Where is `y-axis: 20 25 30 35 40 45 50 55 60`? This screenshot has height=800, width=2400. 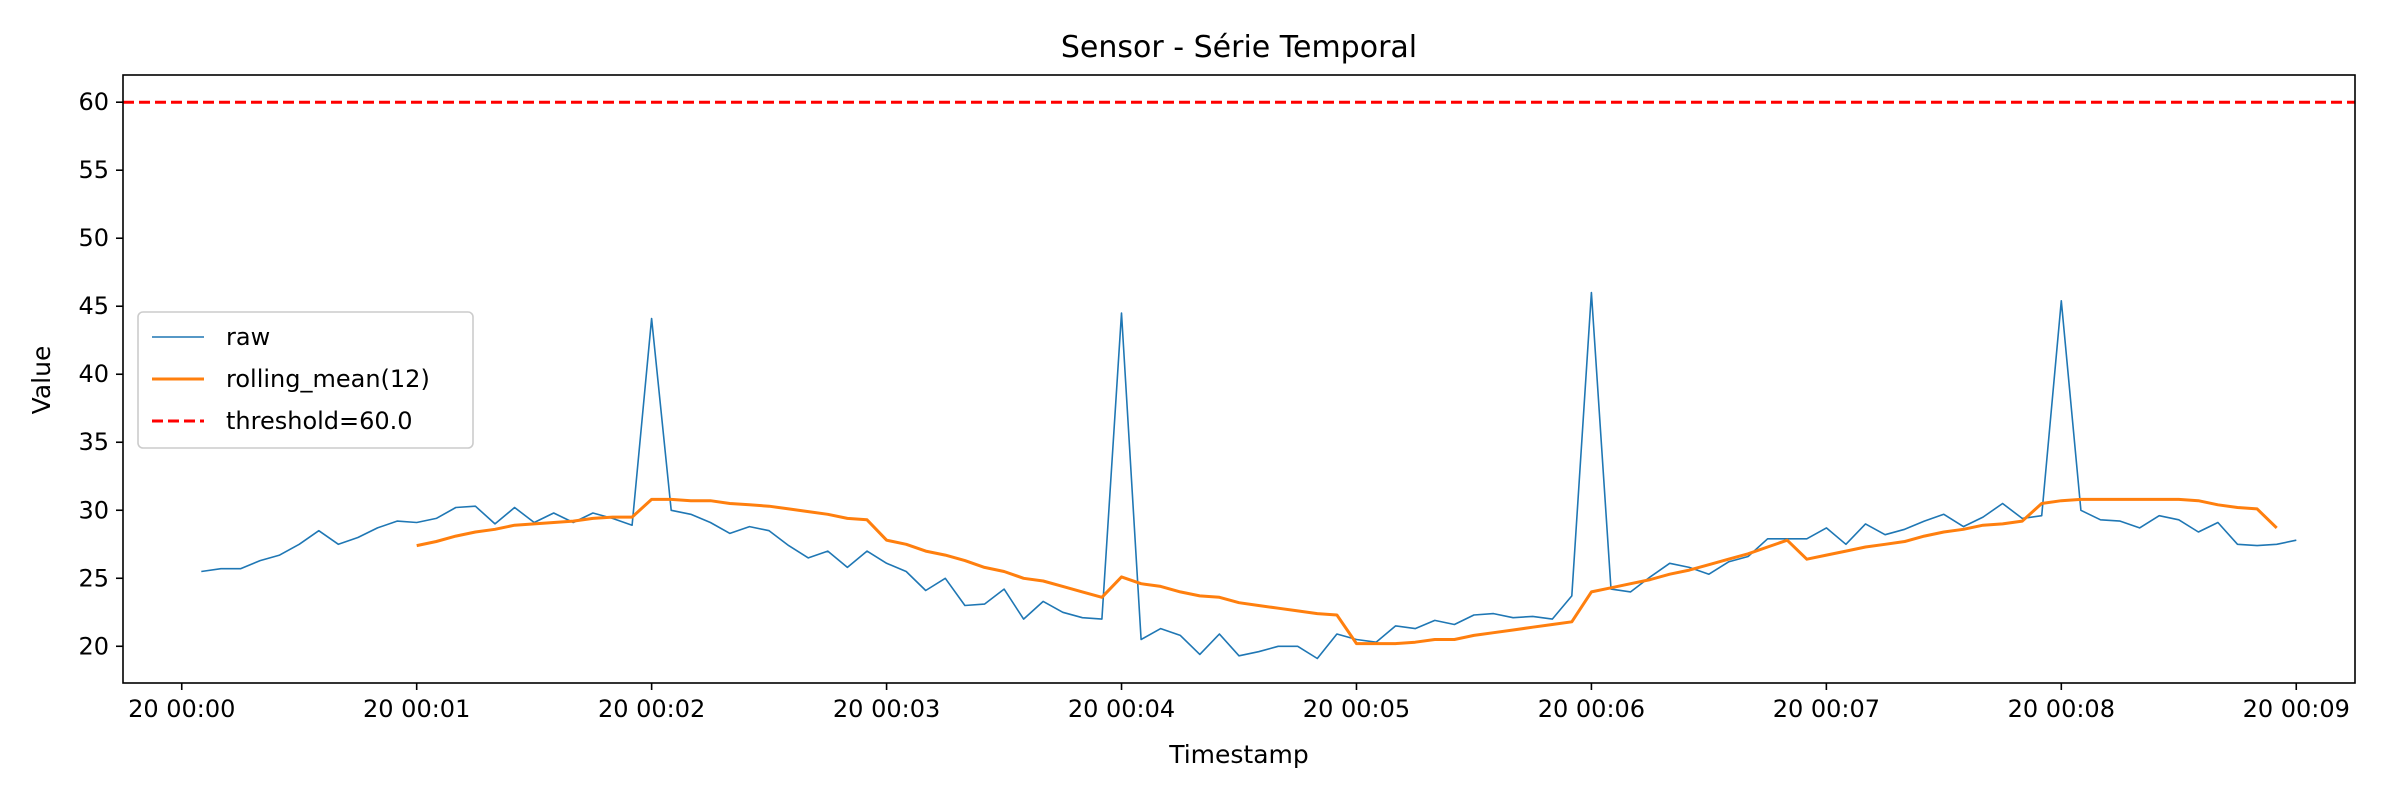 y-axis: 20 25 30 35 40 45 50 55 60 is located at coordinates (100, 374).